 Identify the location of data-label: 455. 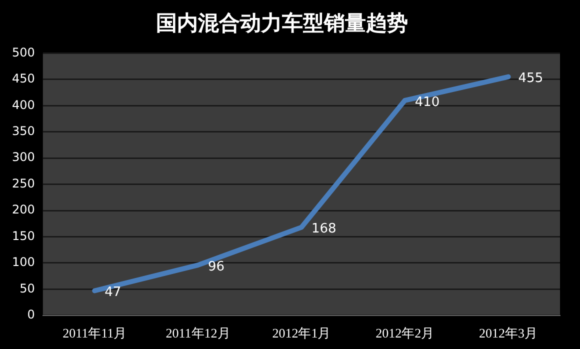
(531, 78).